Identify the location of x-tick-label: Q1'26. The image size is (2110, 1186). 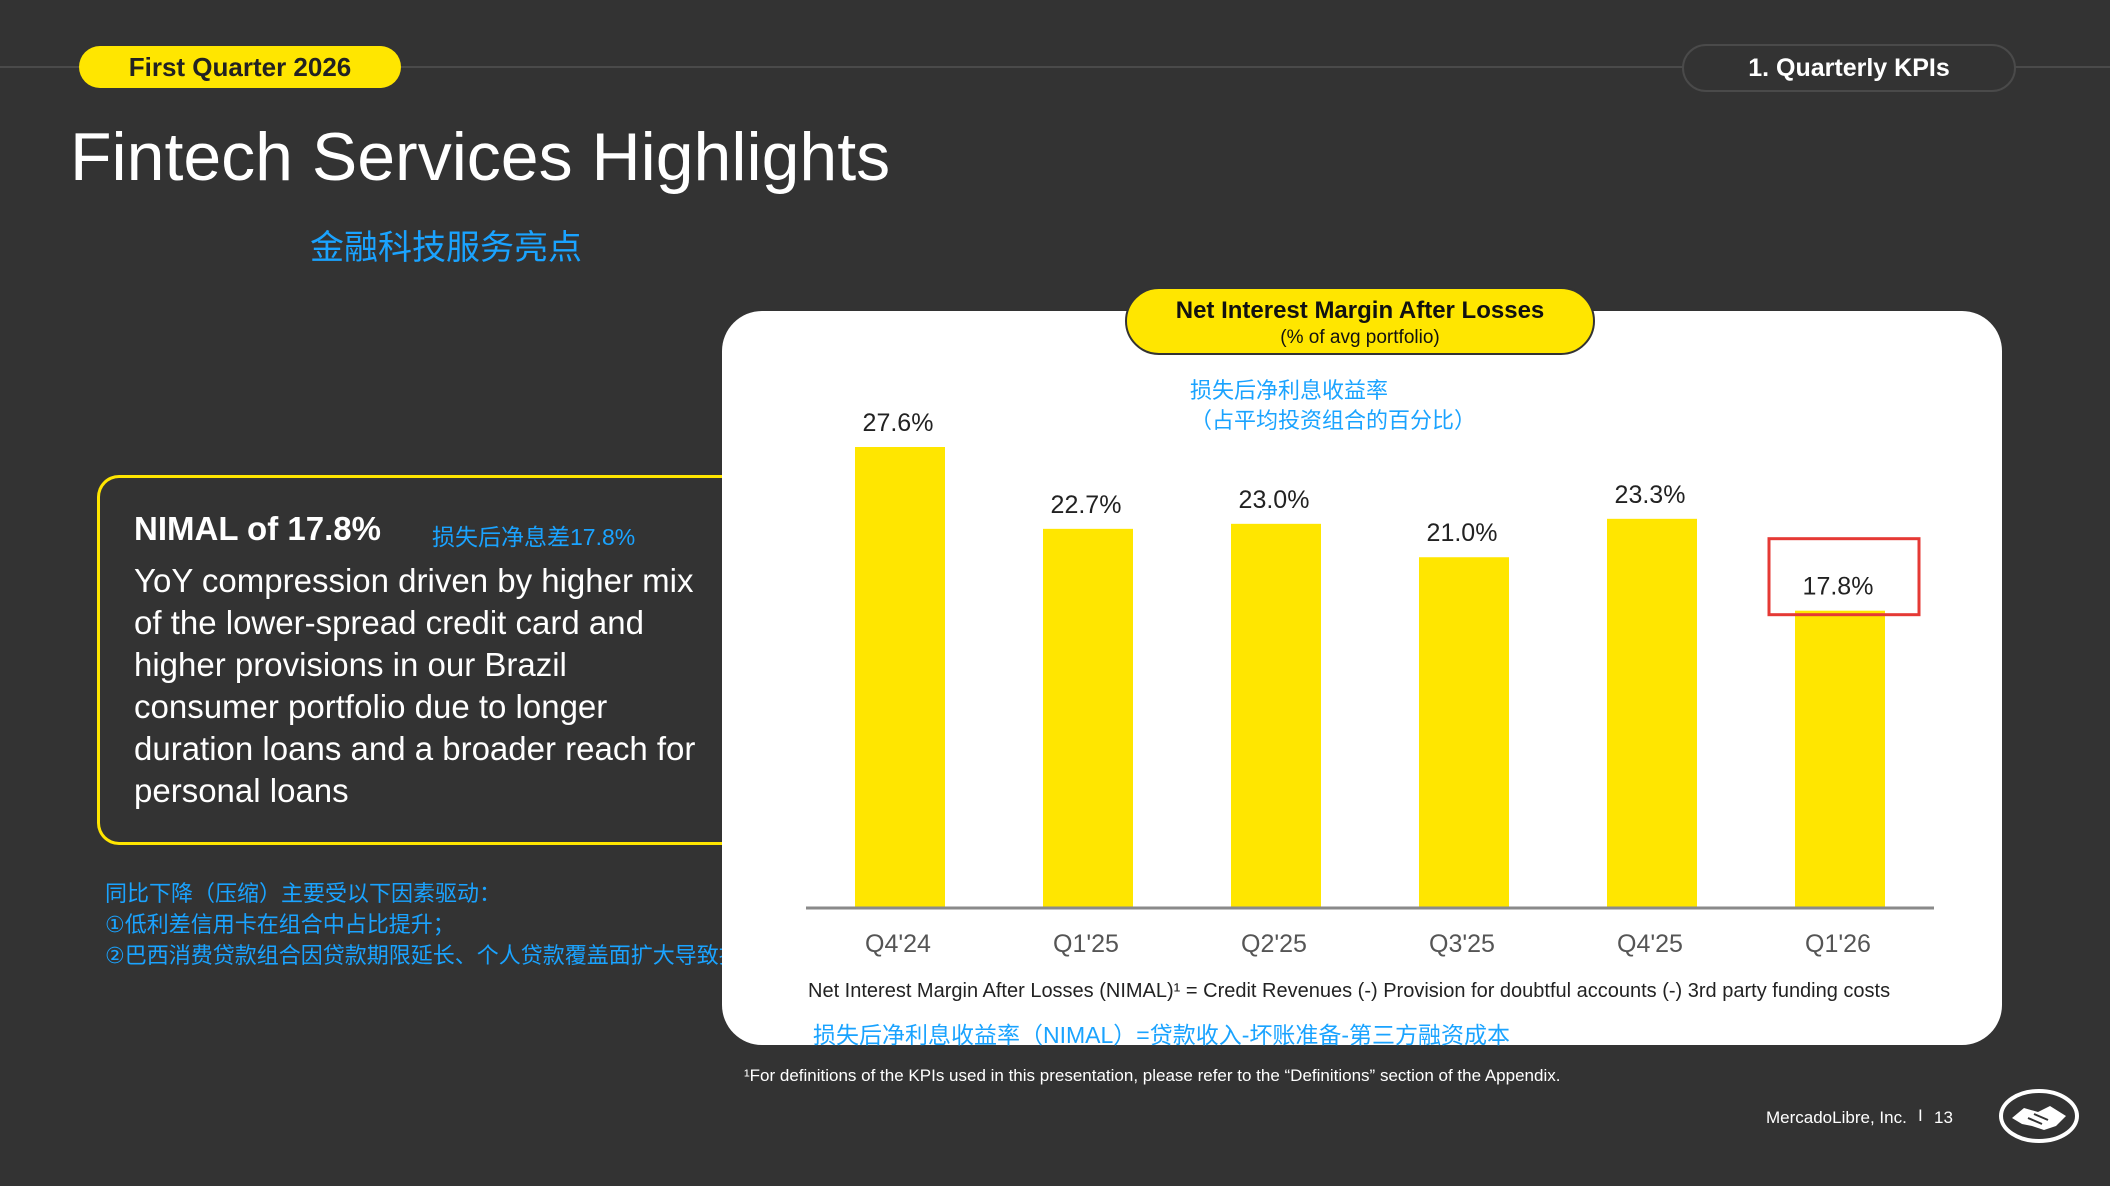
(1838, 944).